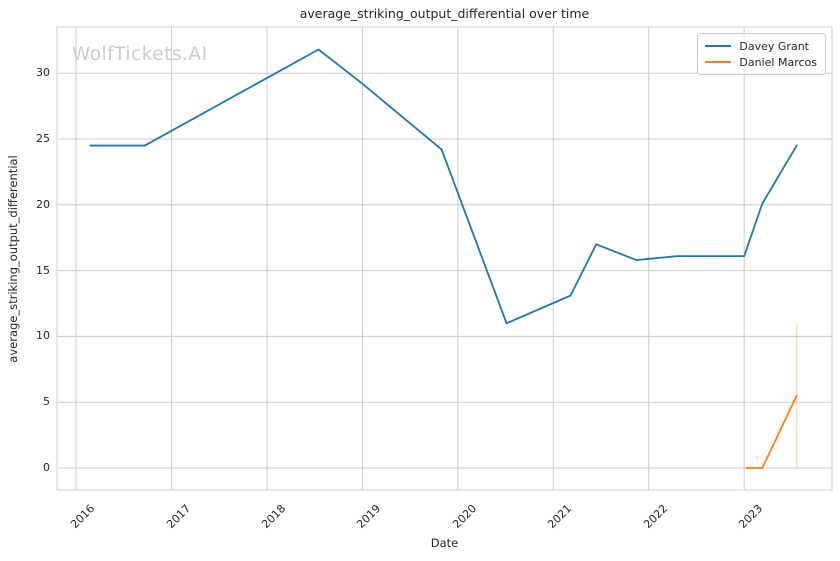  What do you see at coordinates (774, 46) in the screenshot?
I see `legend-label: Davey Grant` at bounding box center [774, 46].